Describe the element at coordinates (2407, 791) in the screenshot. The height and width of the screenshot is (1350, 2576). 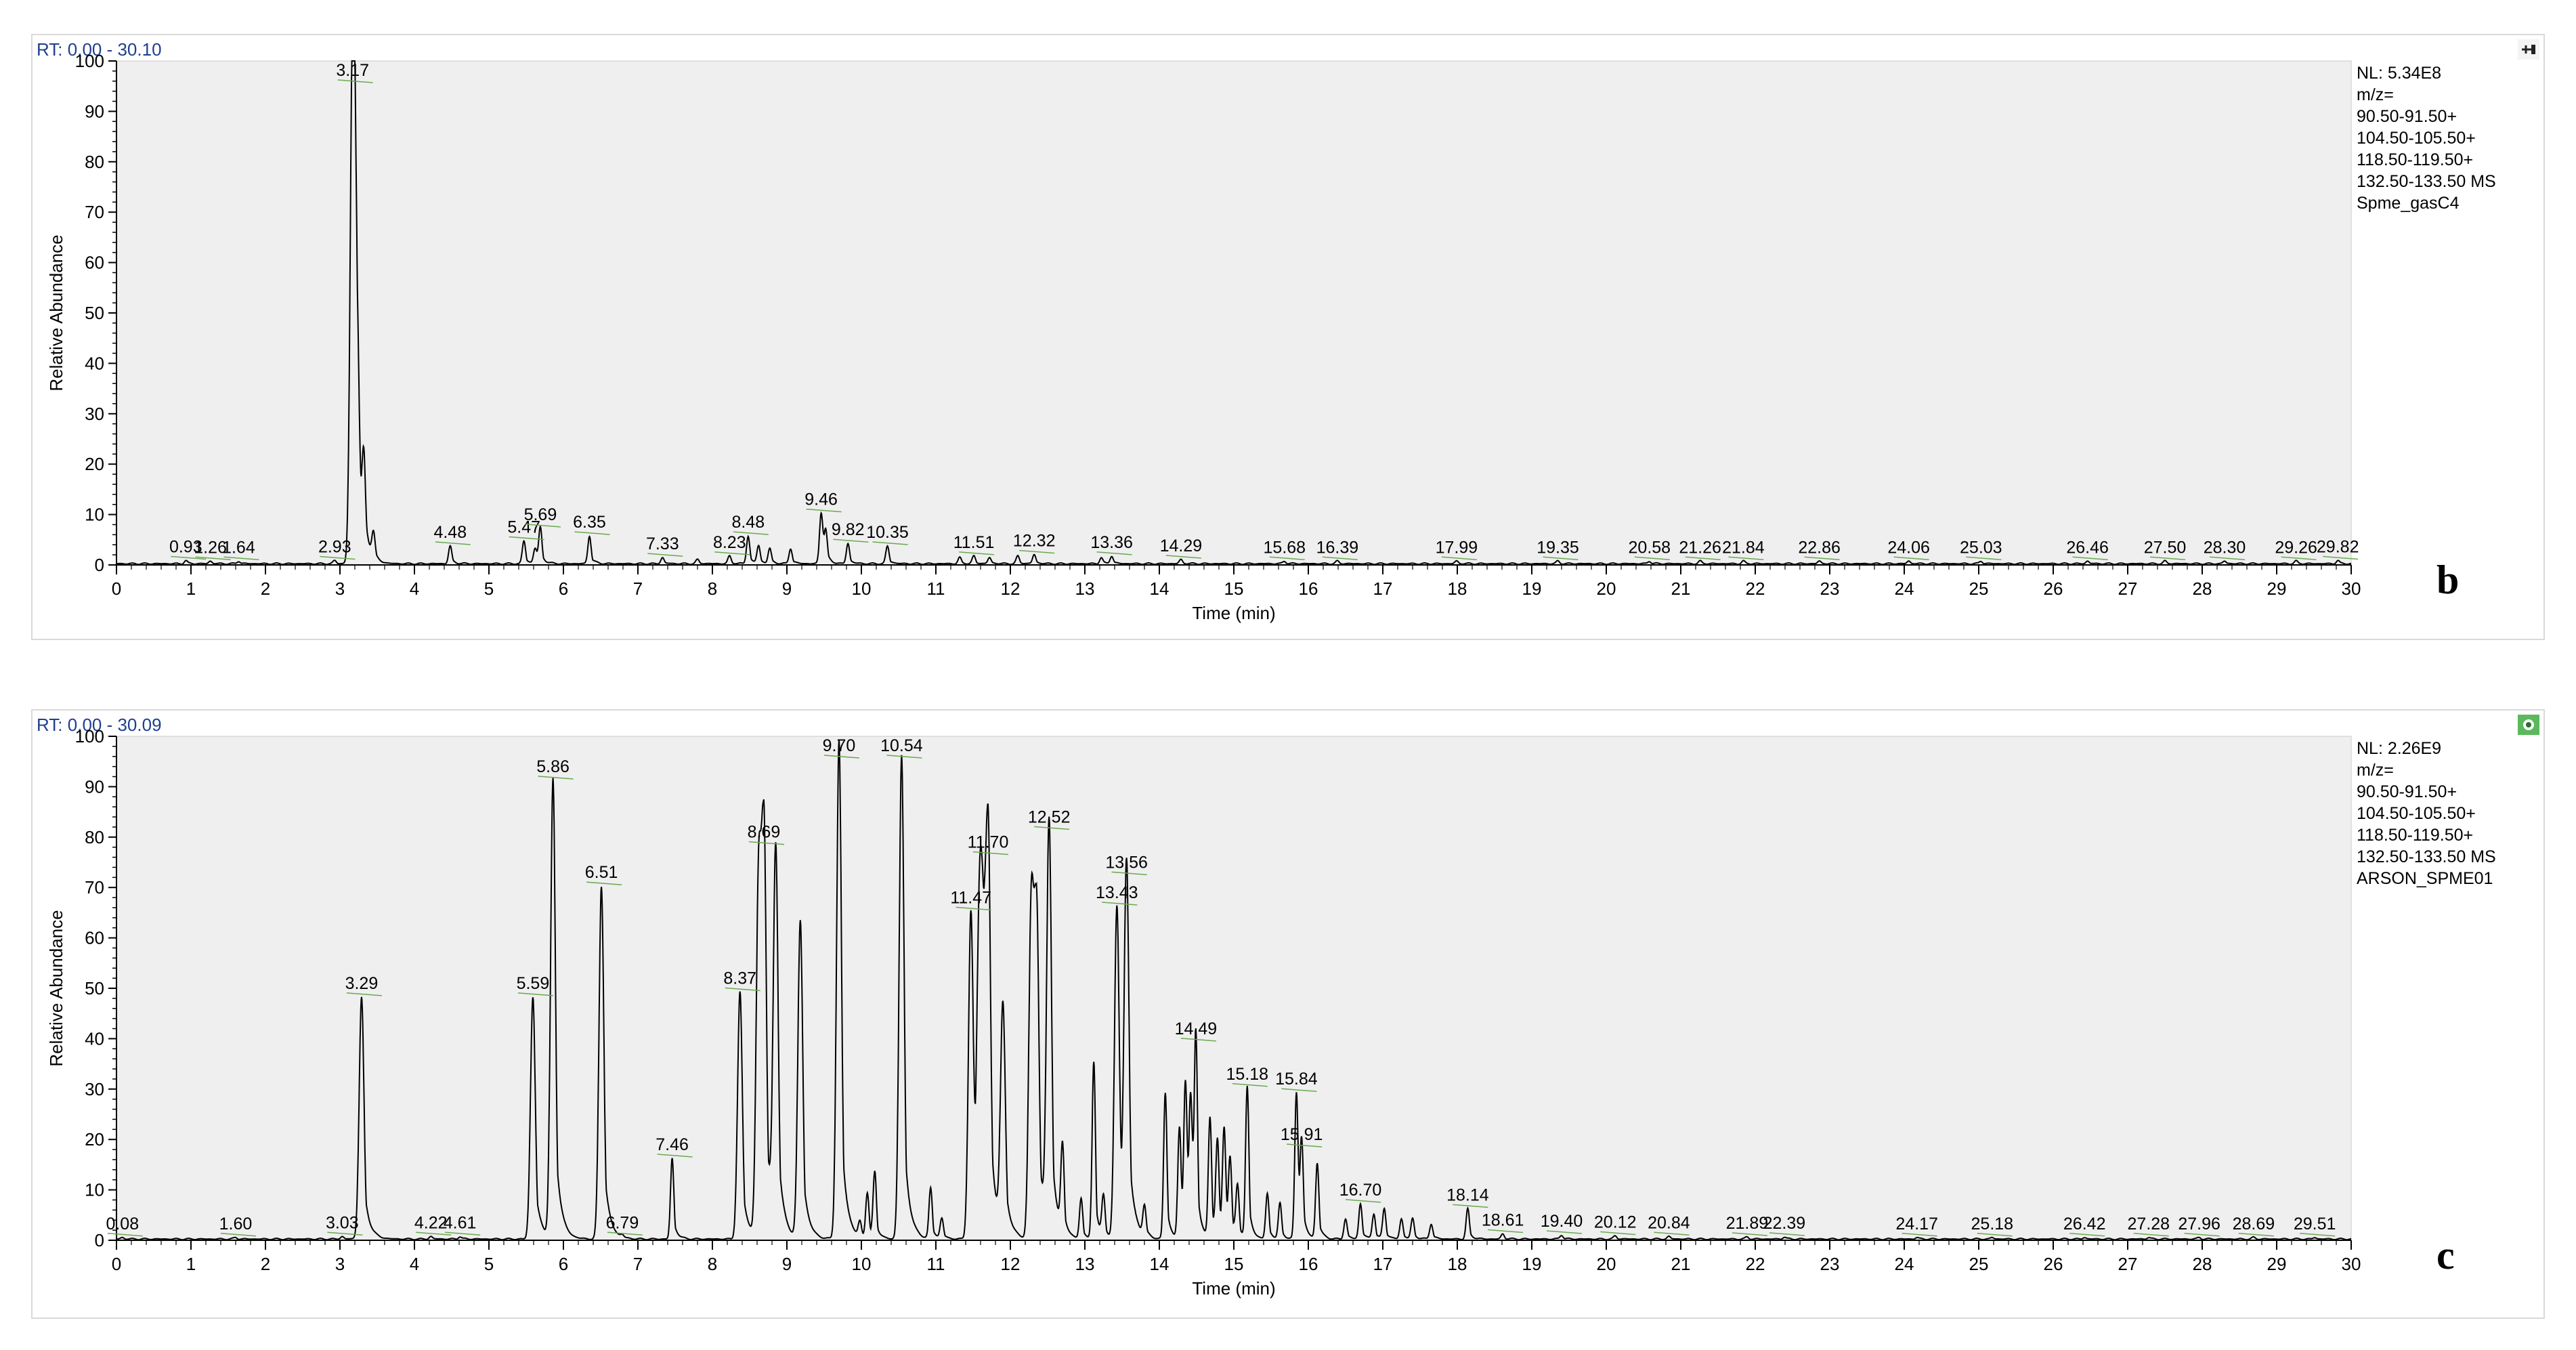
I see `mz-filter-line: 90.50-91.50+` at that location.